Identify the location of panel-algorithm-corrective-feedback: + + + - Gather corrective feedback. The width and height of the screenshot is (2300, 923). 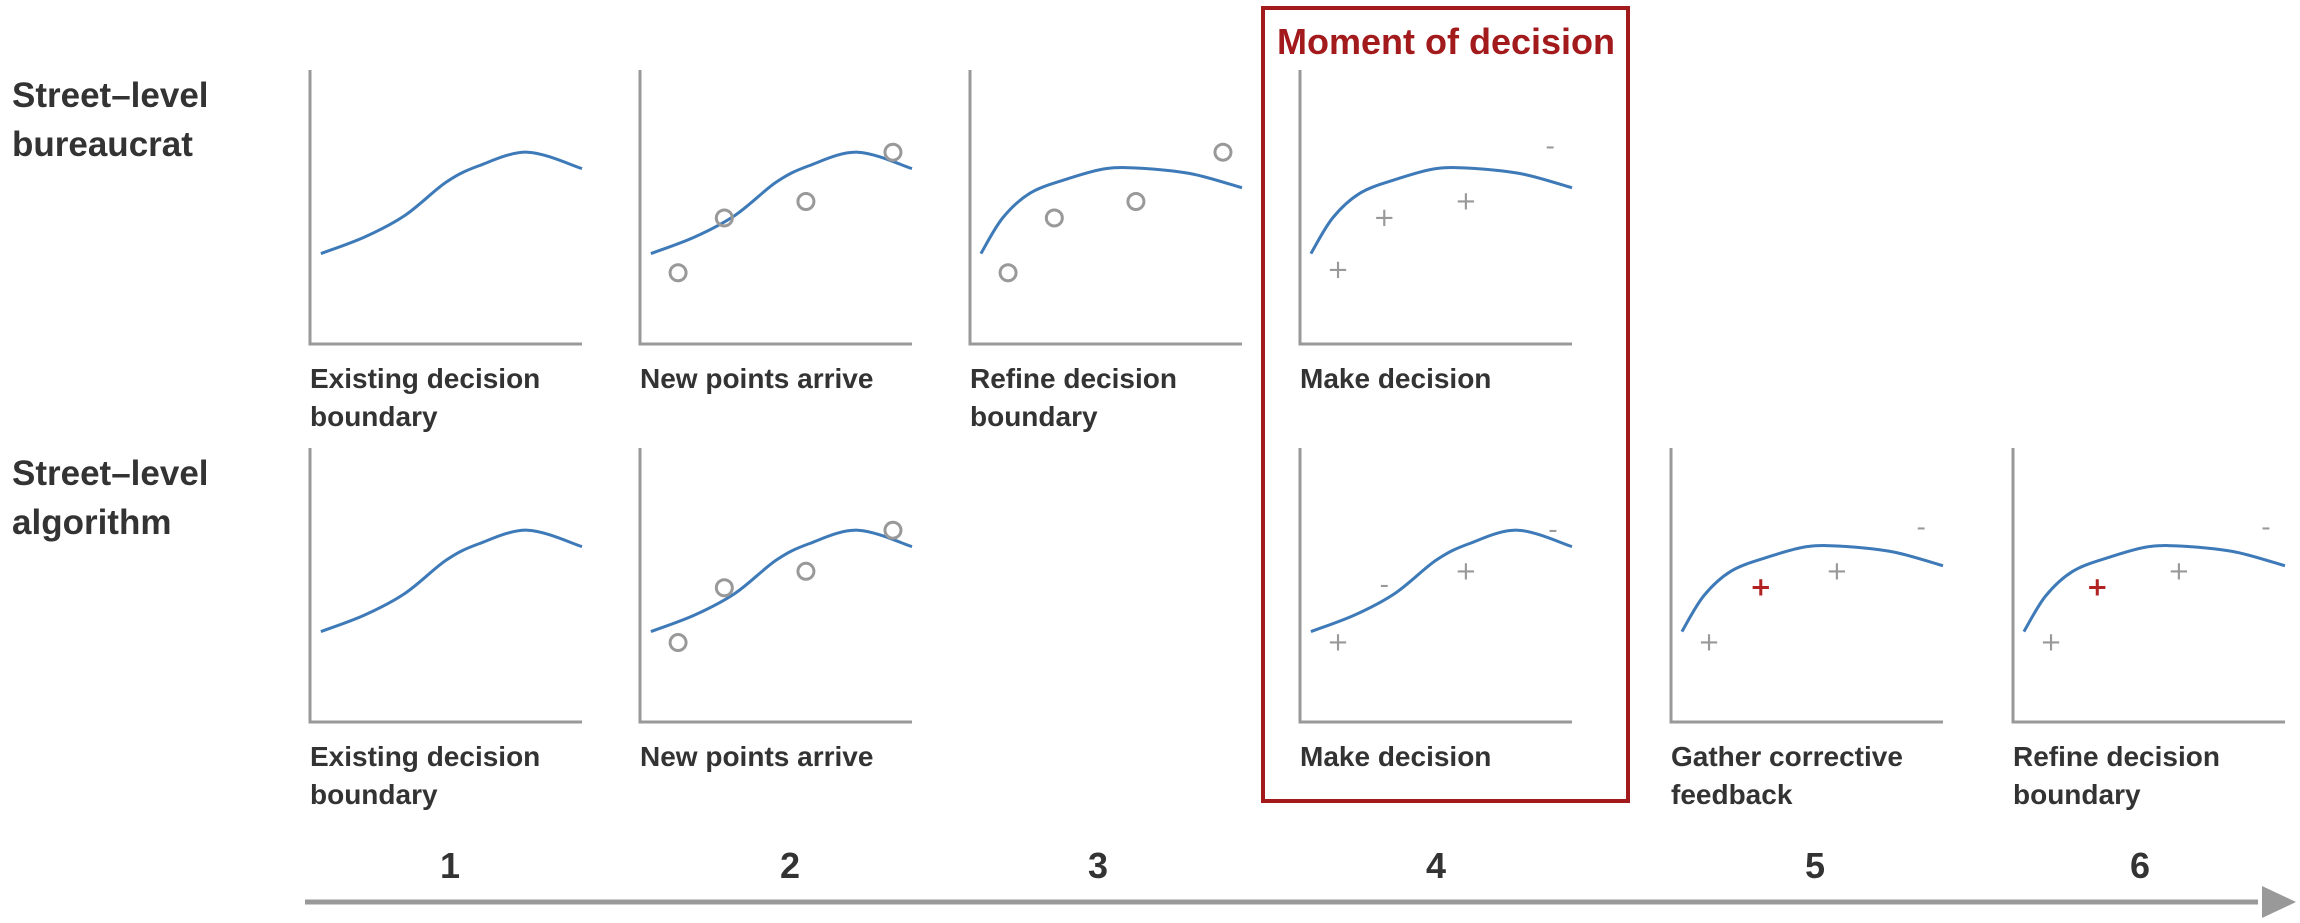
(1806, 629).